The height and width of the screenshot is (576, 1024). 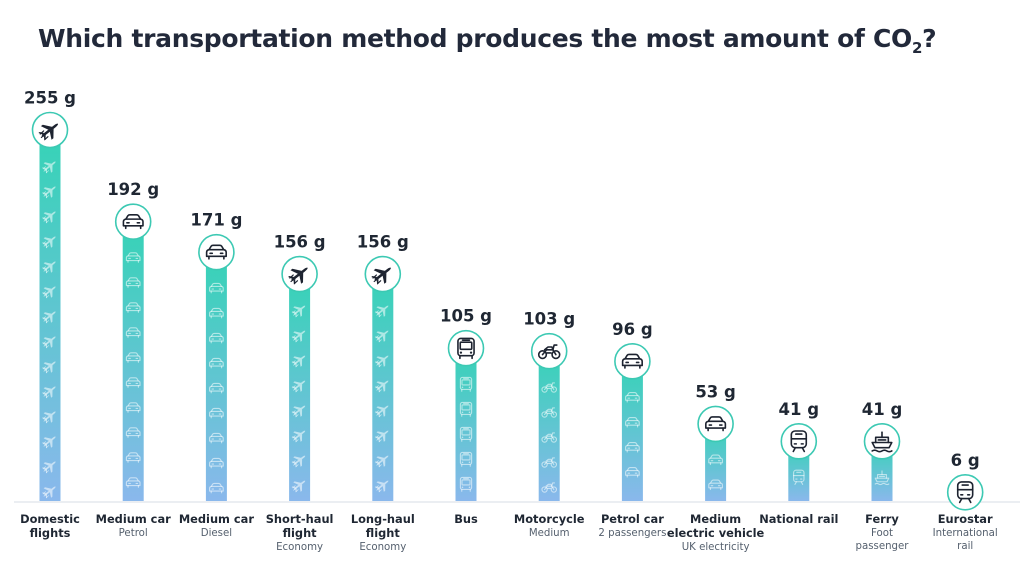 What do you see at coordinates (883, 476) in the screenshot?
I see `bar-group-10: 41 g Ferry Foot passenger` at bounding box center [883, 476].